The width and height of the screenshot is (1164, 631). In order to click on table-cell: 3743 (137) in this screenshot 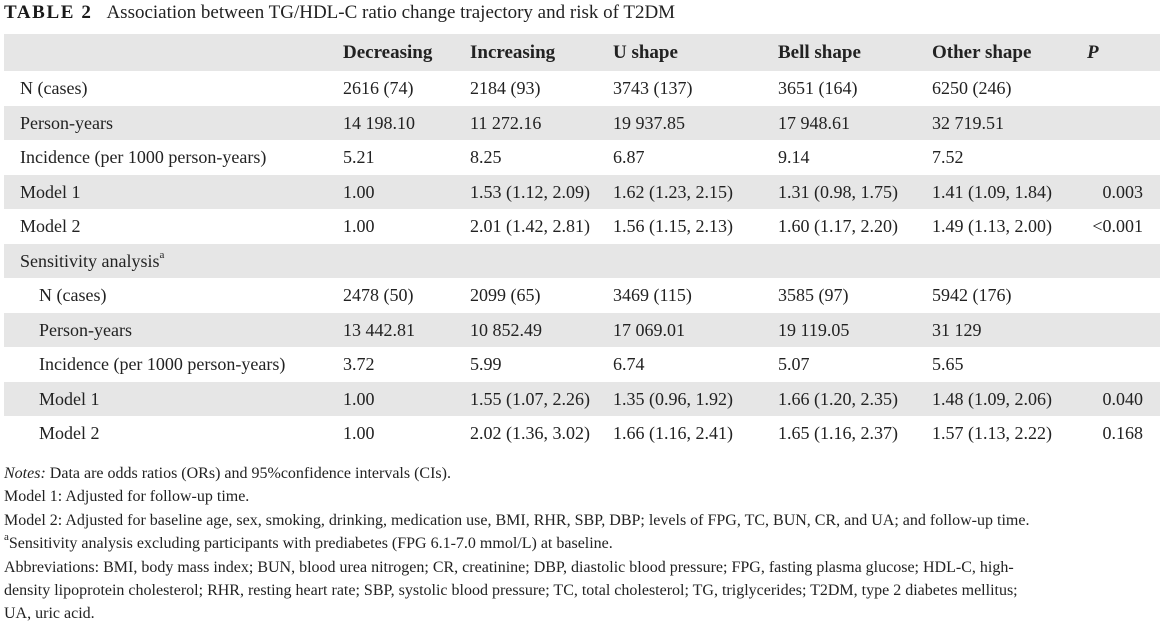, I will do `click(653, 88)`.